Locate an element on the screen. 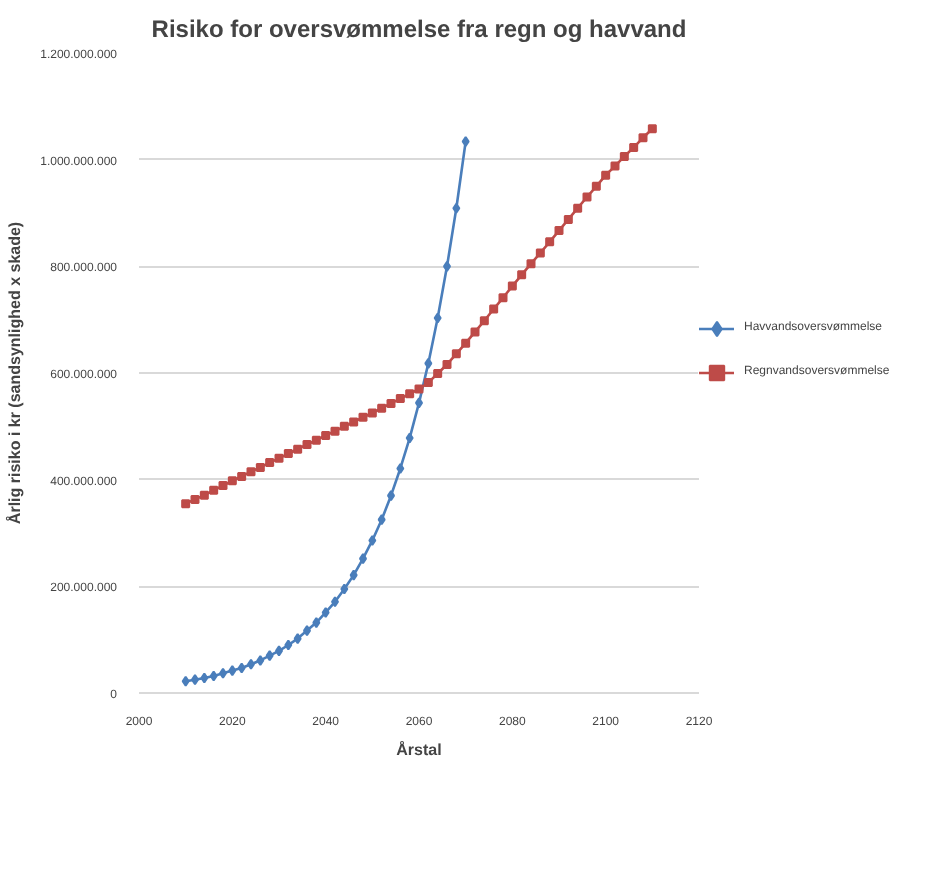 This screenshot has height=888, width=932. chart-title: Risiko for oversvømmelse fra regn og havvand is located at coordinates (419, 29).